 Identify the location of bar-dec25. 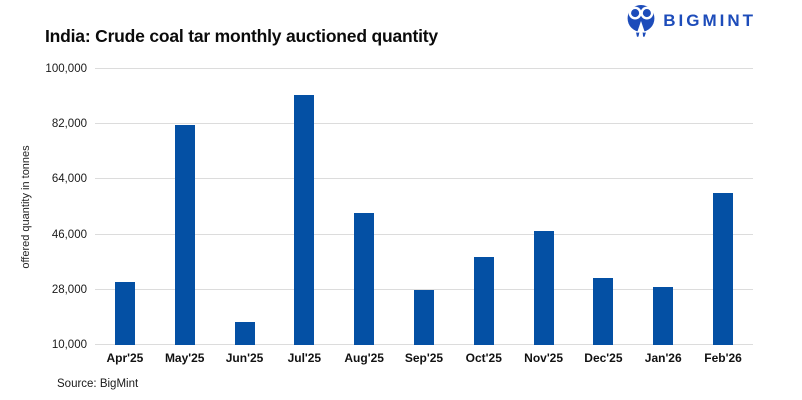
(603, 311).